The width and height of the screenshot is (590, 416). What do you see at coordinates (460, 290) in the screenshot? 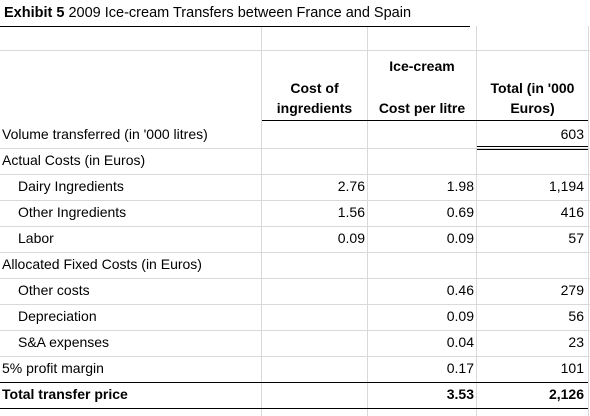
I see `cost-per-litre-cell: 0.46` at bounding box center [460, 290].